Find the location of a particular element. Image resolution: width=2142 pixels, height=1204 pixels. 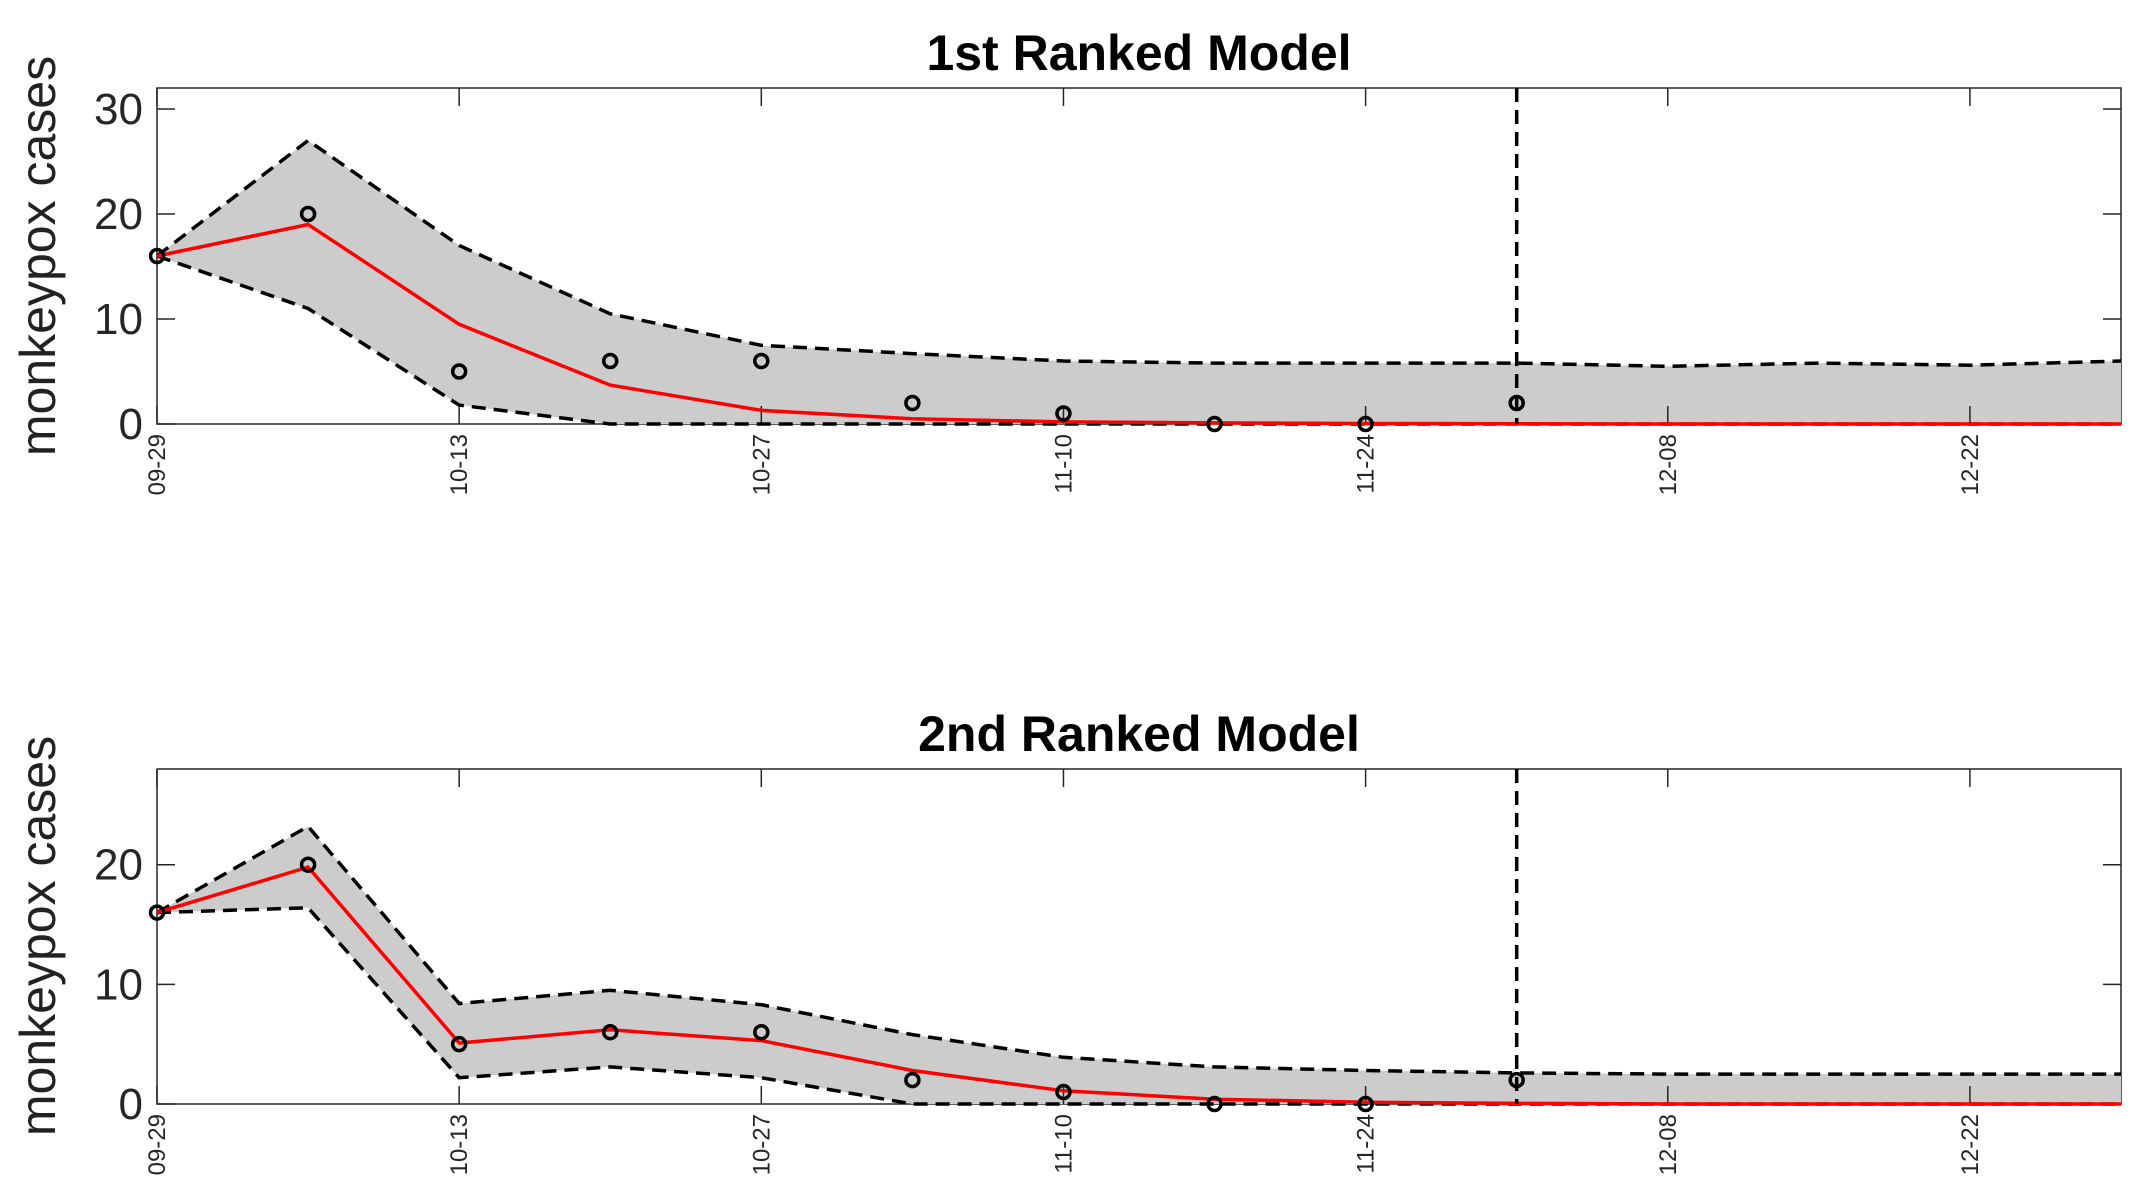

y-tick-label: 30 is located at coordinates (118, 109).